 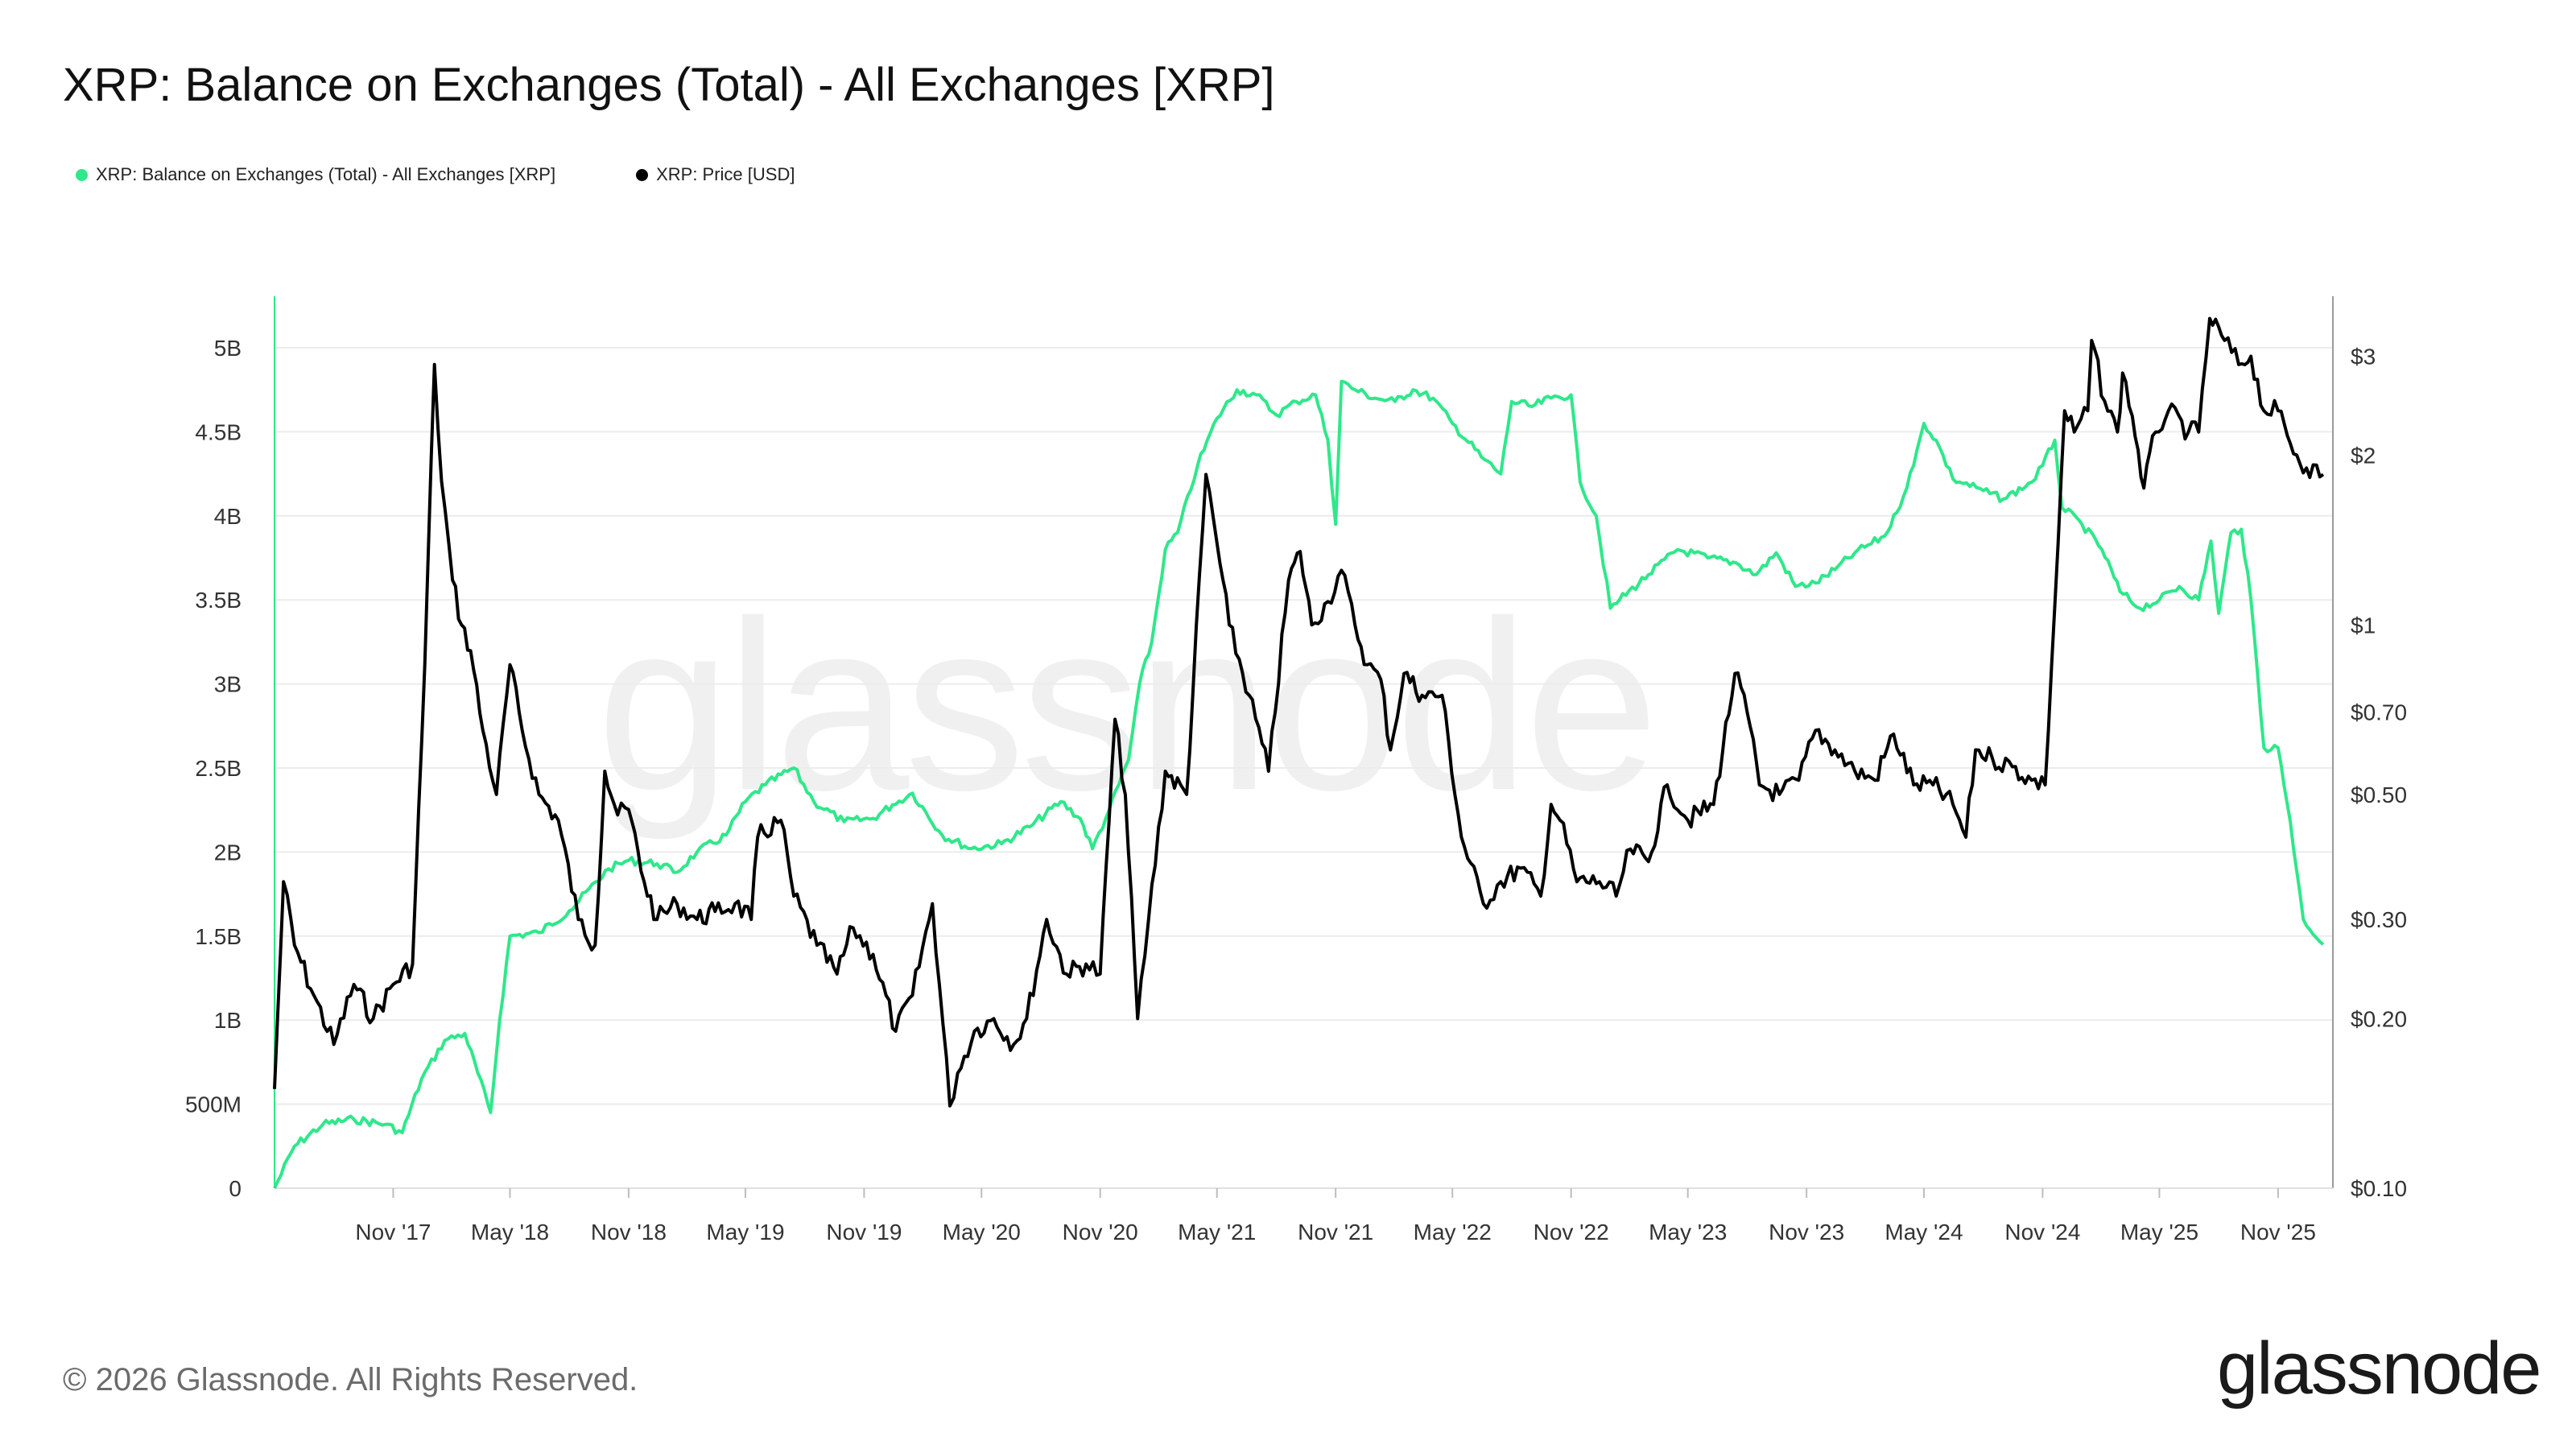 I want to click on watermark: glassnode, so click(x=1125, y=706).